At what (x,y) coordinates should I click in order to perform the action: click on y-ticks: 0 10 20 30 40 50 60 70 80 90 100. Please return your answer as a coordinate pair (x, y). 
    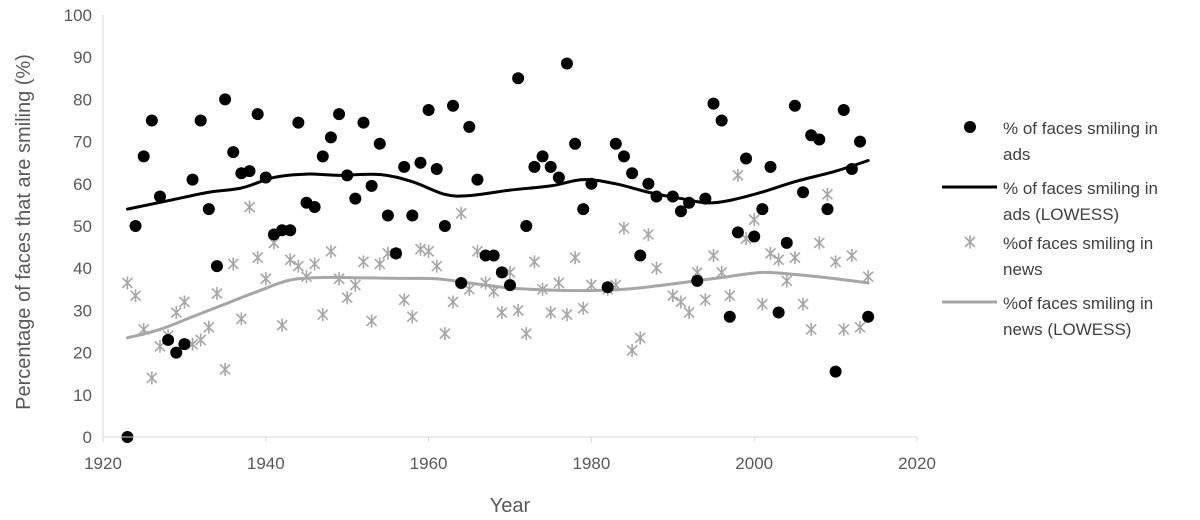
    Looking at the image, I should click on (78, 226).